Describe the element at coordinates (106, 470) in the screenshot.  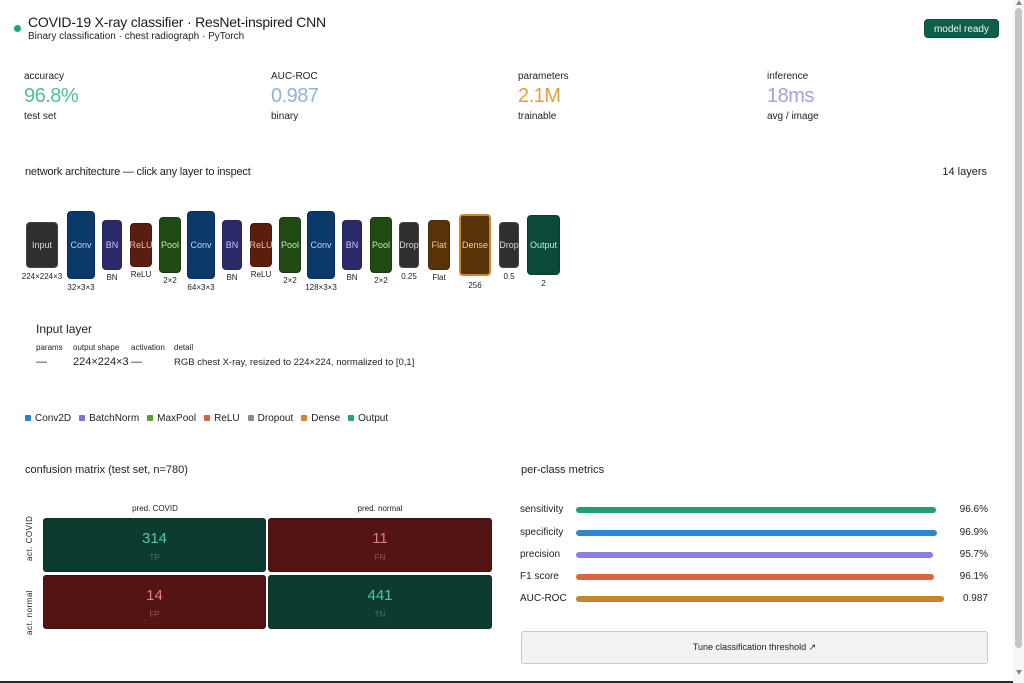
I see `confusion-matrix-title: confusion matrix (test set, n=780)` at that location.